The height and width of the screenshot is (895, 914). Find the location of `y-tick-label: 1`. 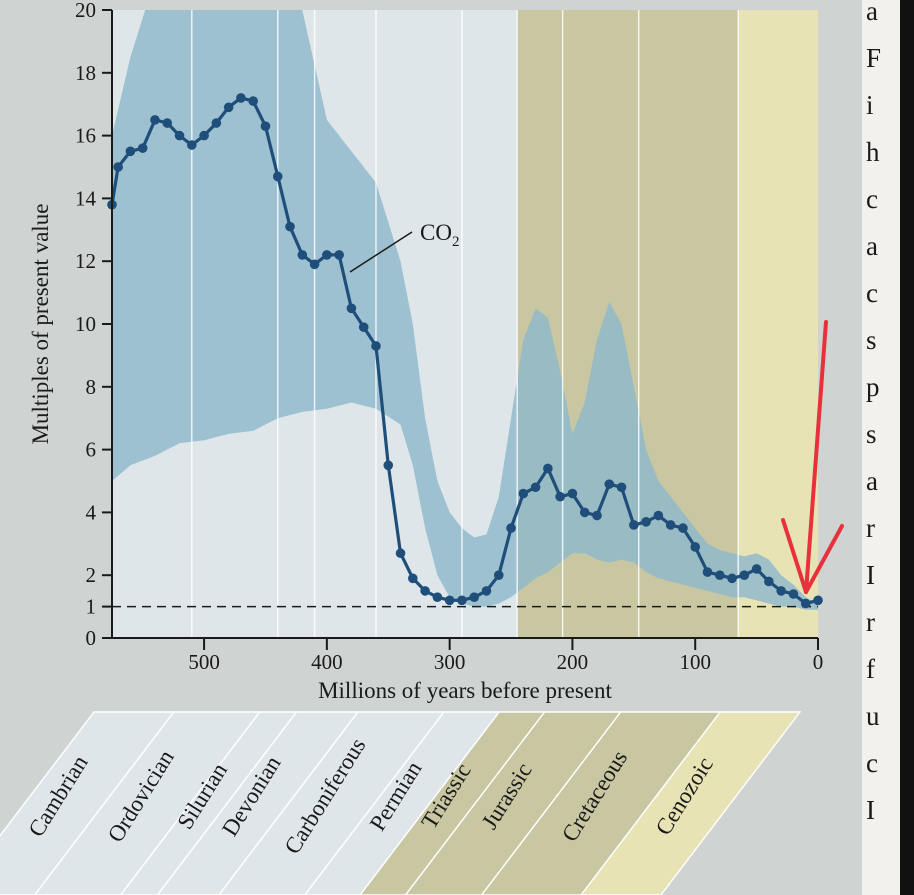

y-tick-label: 1 is located at coordinates (91, 607).